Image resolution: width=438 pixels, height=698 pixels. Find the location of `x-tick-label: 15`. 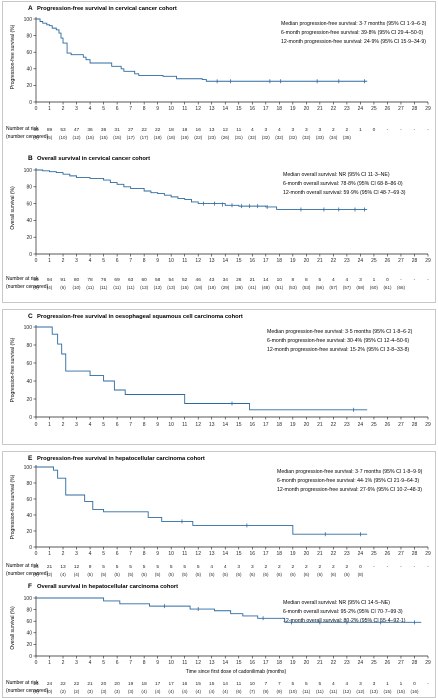

x-tick-label: 15 is located at coordinates (239, 109).